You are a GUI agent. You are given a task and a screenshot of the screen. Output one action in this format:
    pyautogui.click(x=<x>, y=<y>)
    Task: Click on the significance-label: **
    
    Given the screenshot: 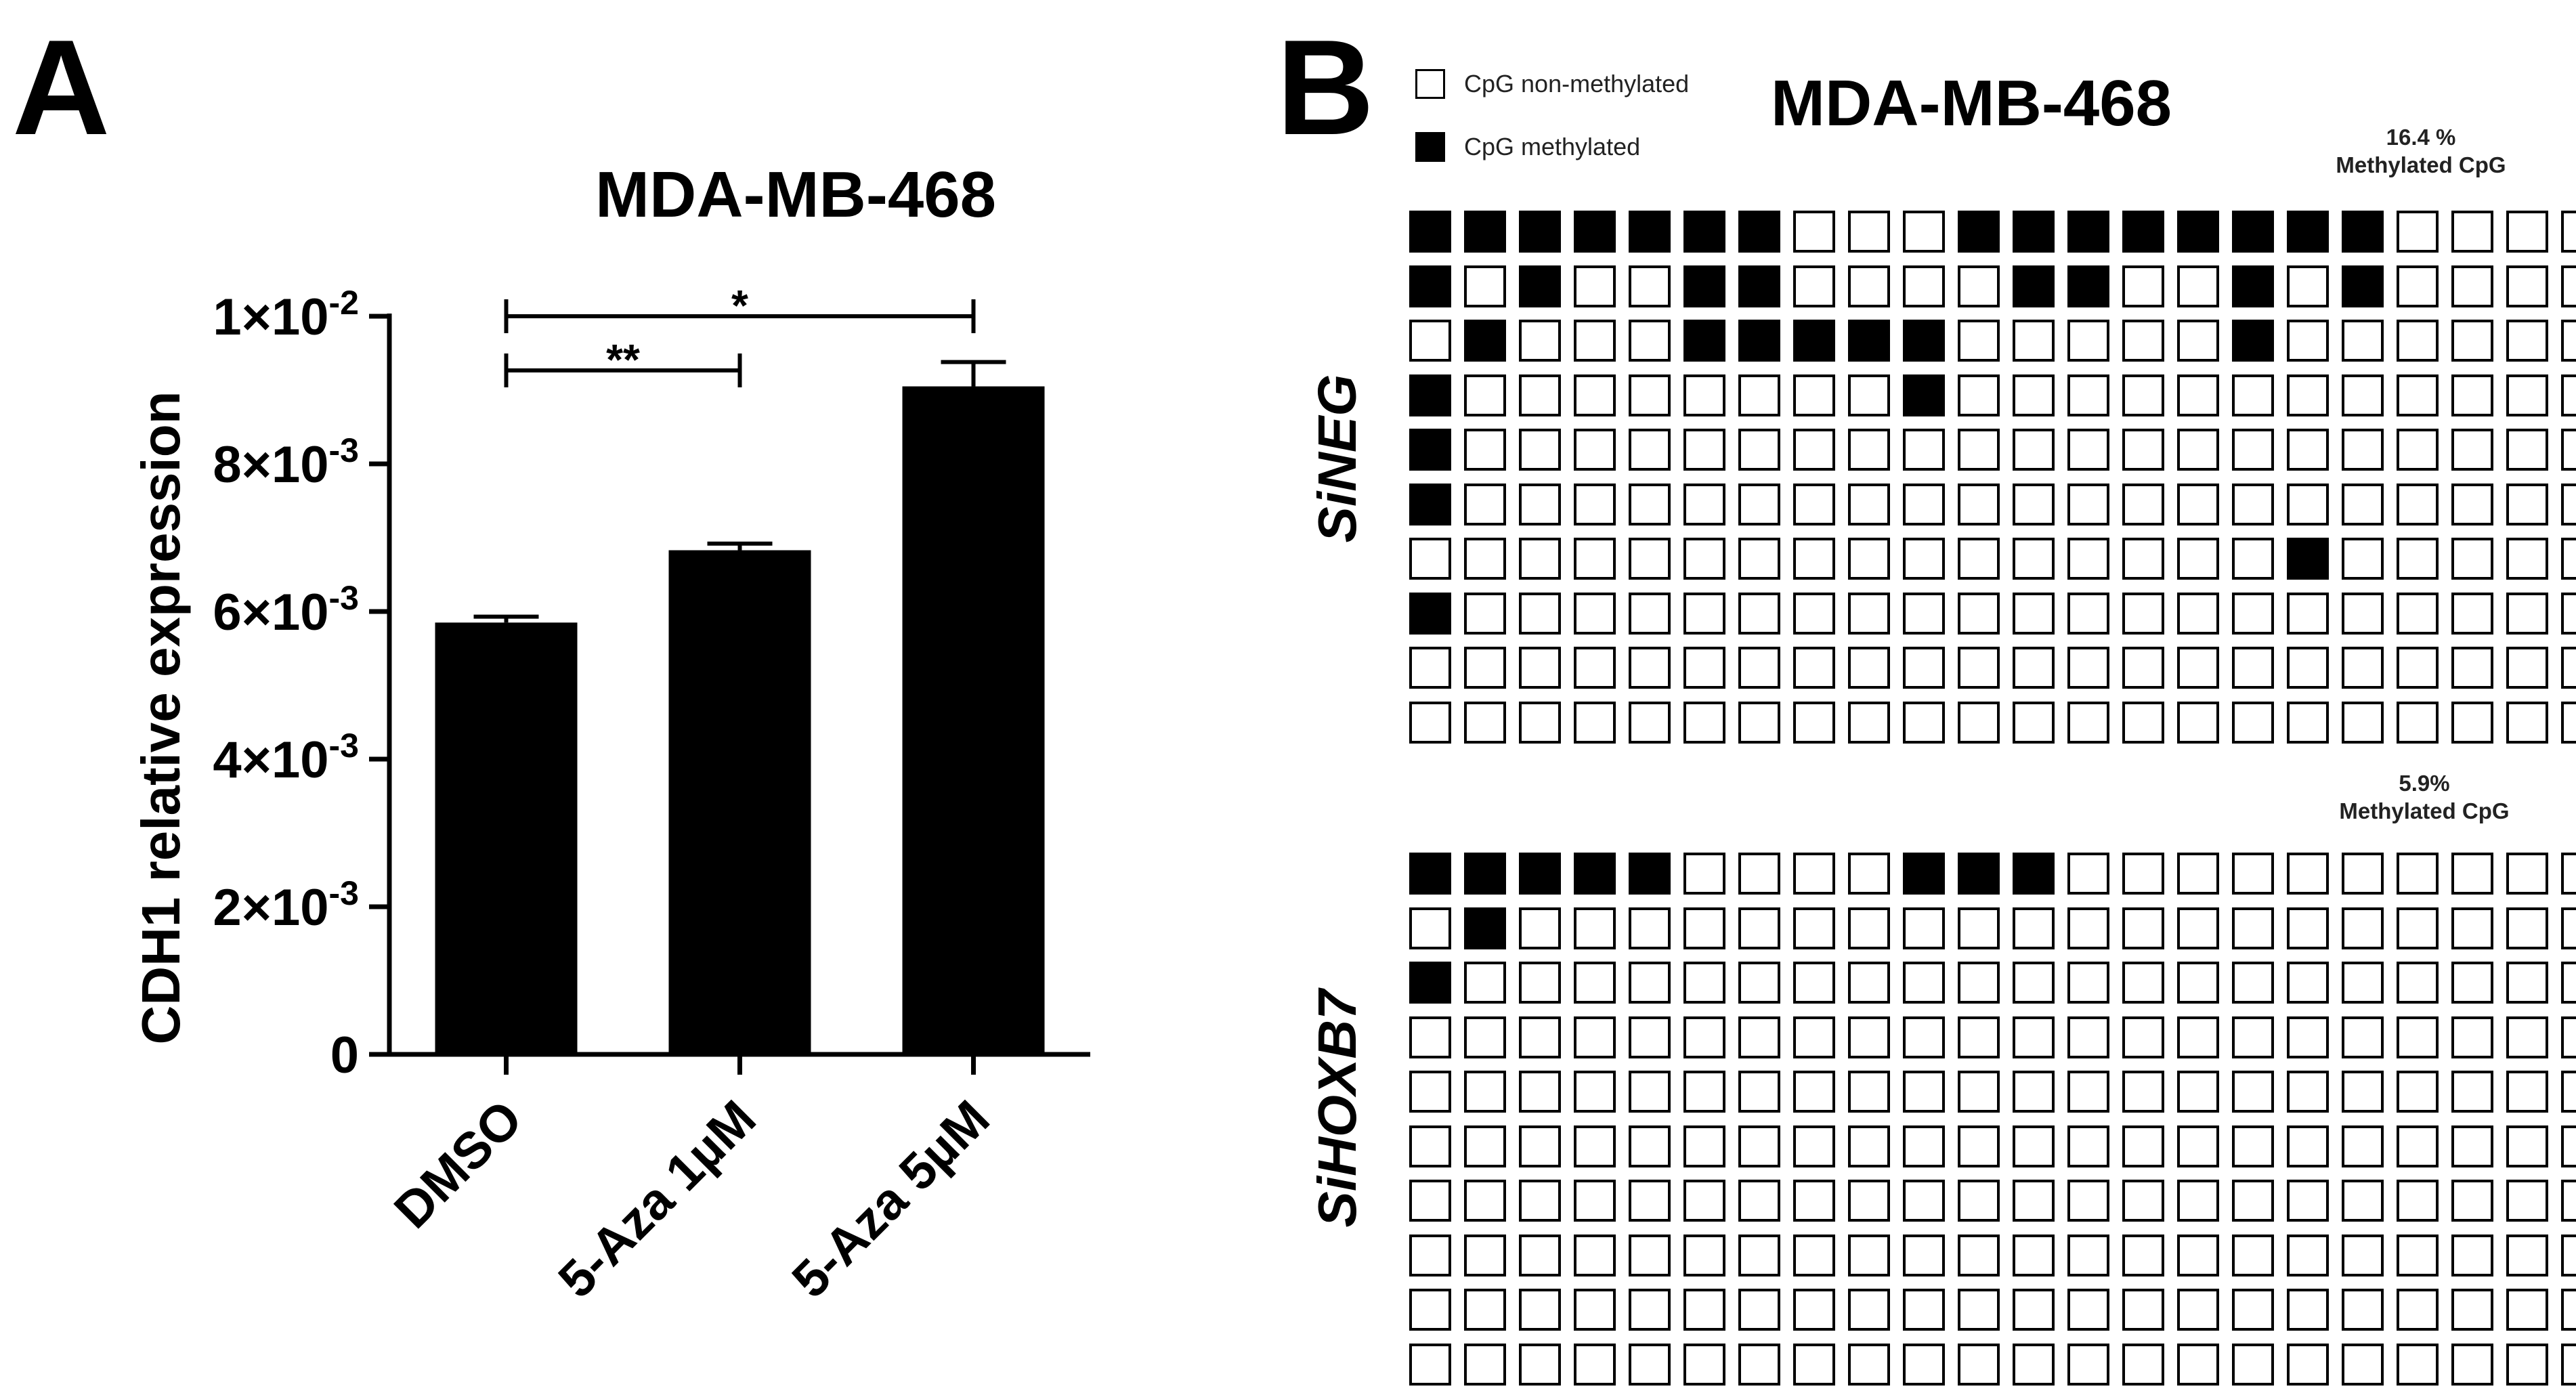 What is the action you would take?
    pyautogui.click(x=623, y=359)
    